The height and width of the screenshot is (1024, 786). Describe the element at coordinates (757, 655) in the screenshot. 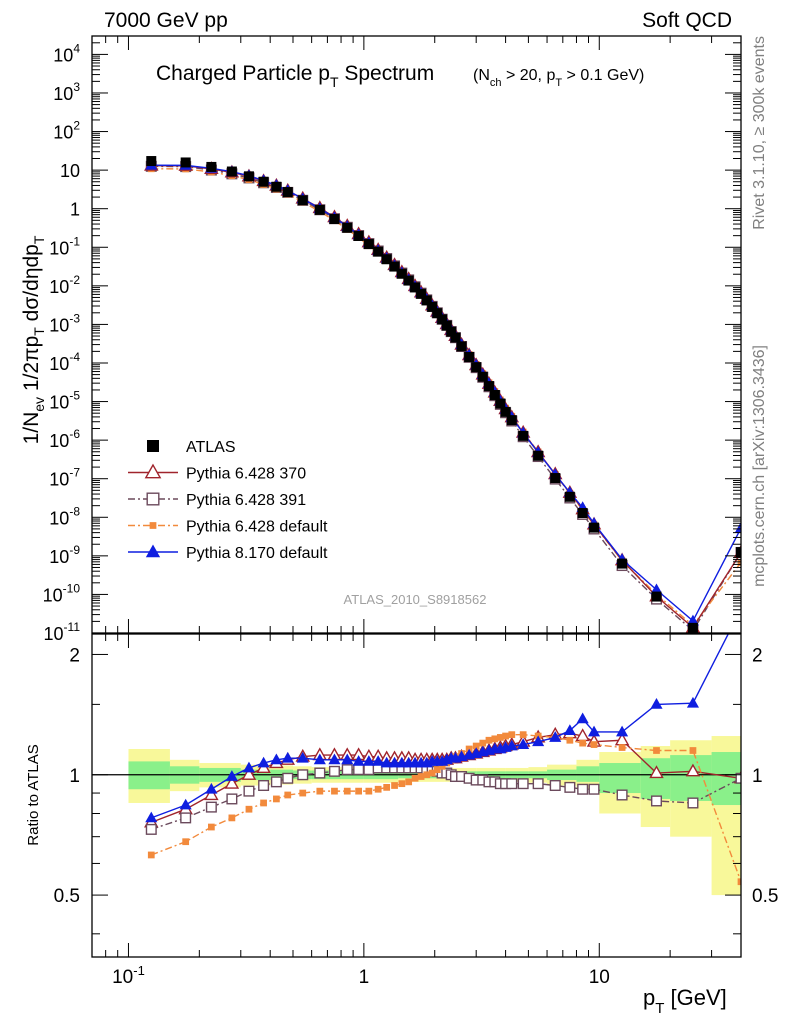

I see `lower-y-tick-label-right: 2` at that location.